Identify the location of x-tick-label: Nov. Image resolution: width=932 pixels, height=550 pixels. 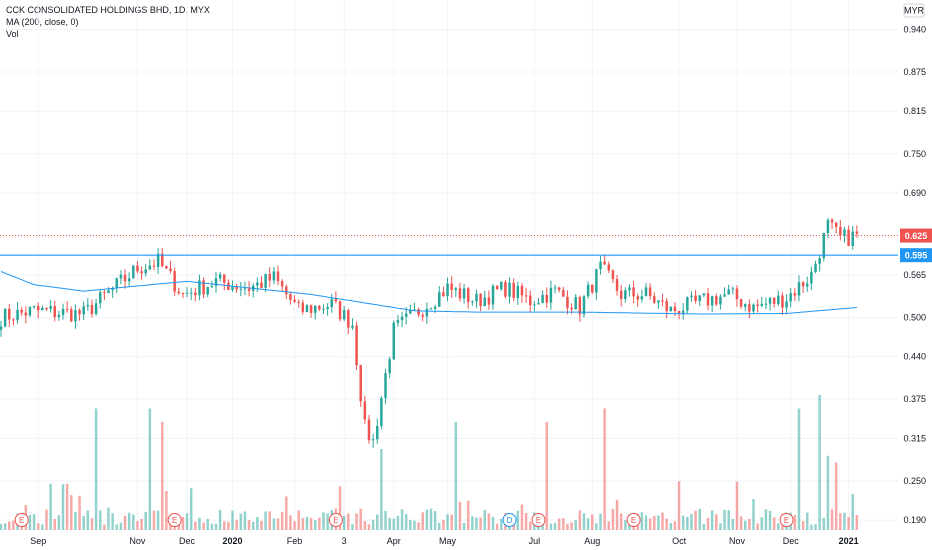
(737, 541).